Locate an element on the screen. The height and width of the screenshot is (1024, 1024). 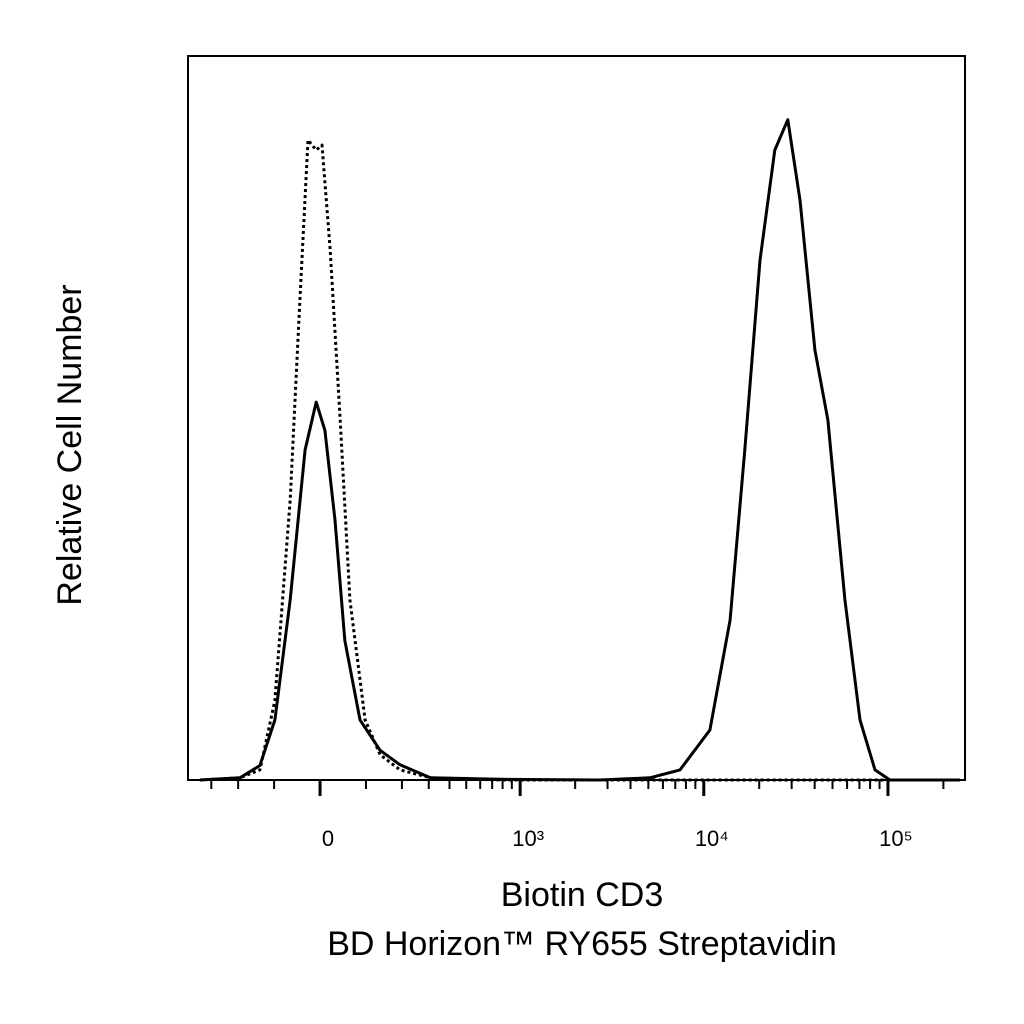
x-tick-label: 10⁵ is located at coordinates (896, 838).